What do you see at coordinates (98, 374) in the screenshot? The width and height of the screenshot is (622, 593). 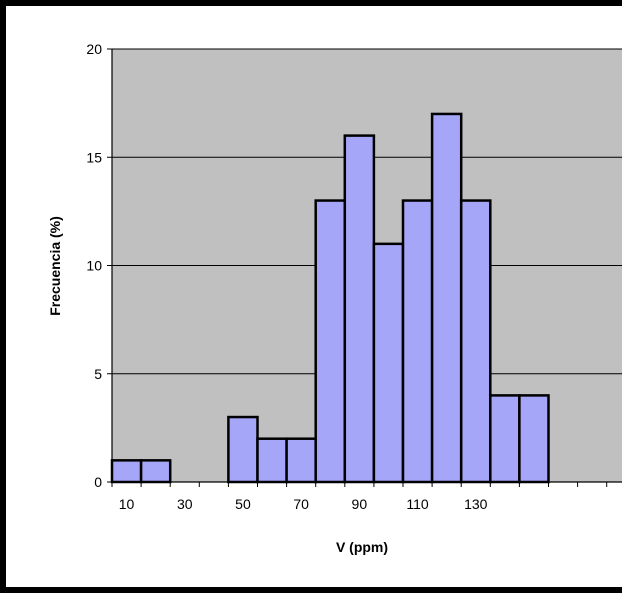 I see `y-tick-label-5: 5` at bounding box center [98, 374].